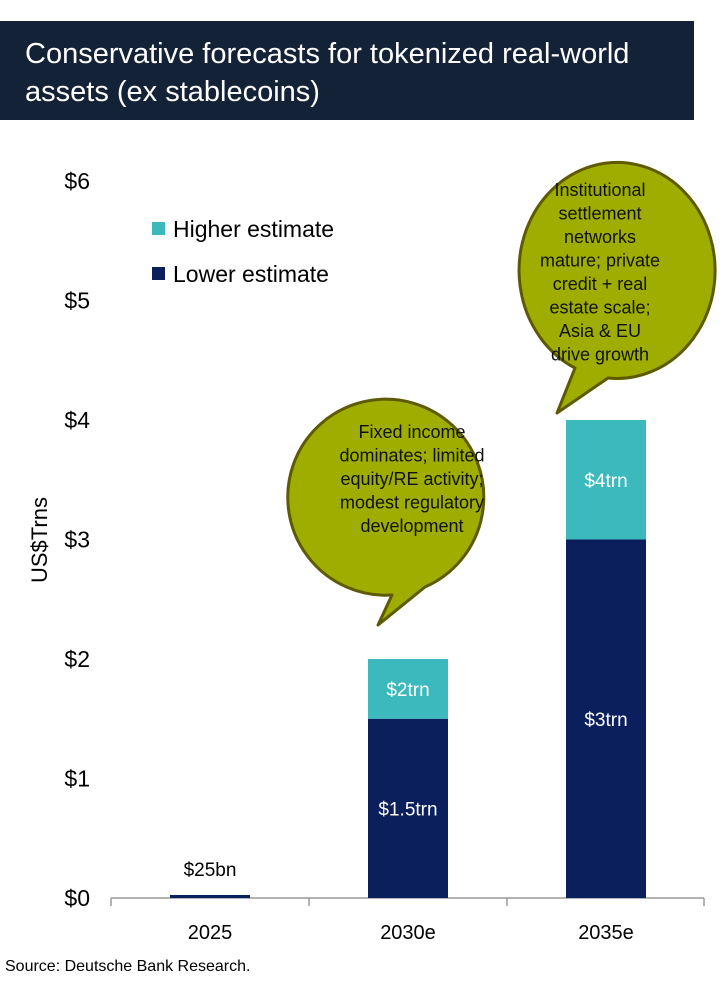 Image resolution: width=722 pixels, height=990 pixels. What do you see at coordinates (599, 214) in the screenshot?
I see `annotation-text-line: settlement` at bounding box center [599, 214].